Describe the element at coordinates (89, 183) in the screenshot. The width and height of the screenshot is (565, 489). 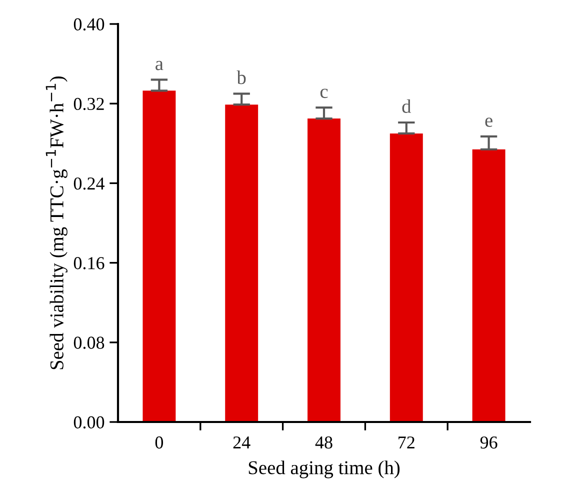
I see `y-tick-label: 0.24` at that location.